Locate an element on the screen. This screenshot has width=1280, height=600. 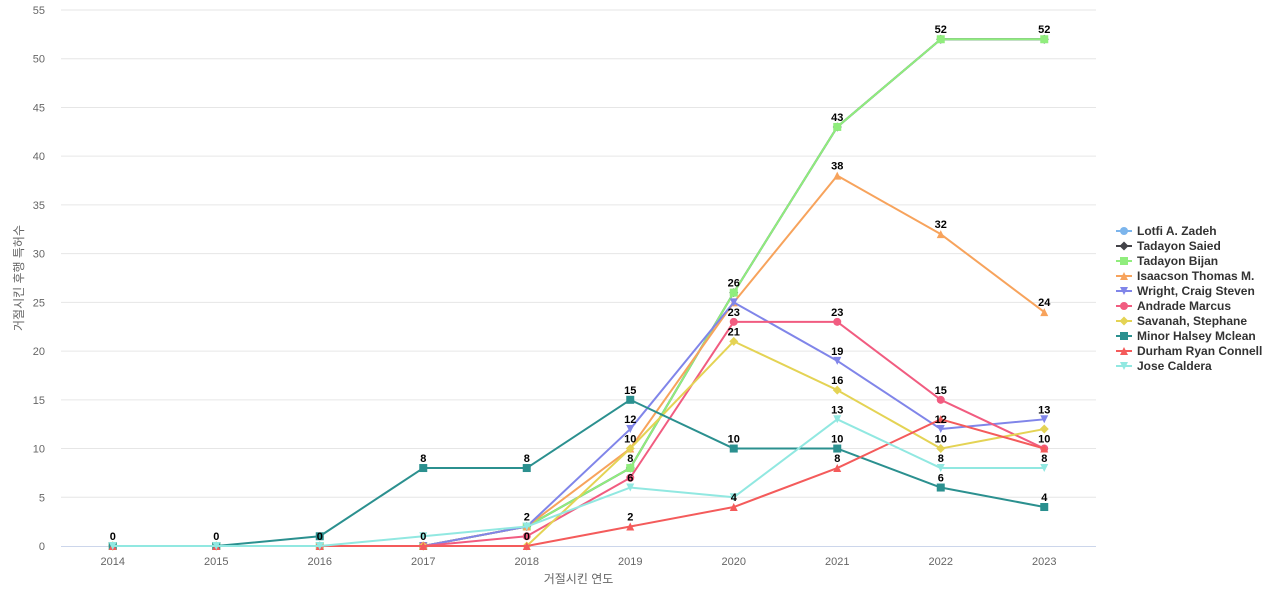
data-label: 13 is located at coordinates (837, 410).